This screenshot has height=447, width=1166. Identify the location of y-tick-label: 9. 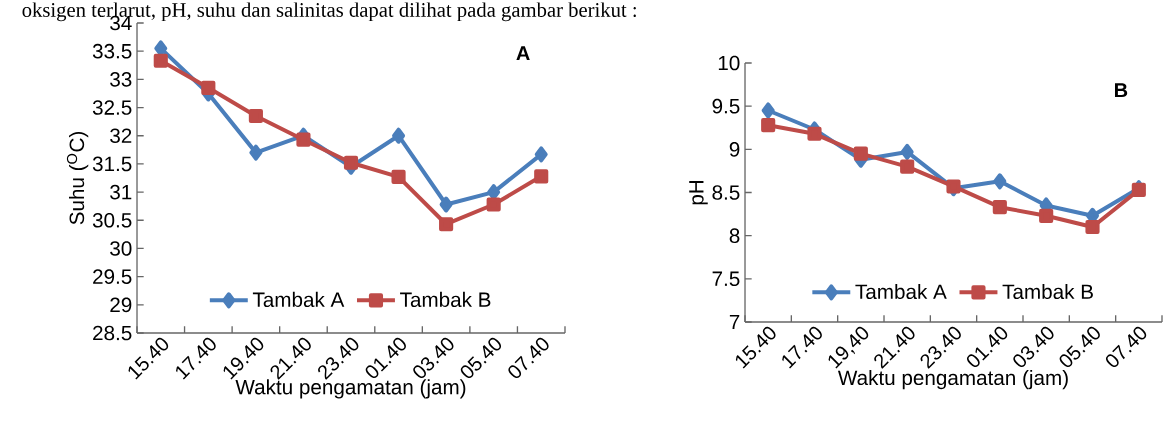
(734, 149).